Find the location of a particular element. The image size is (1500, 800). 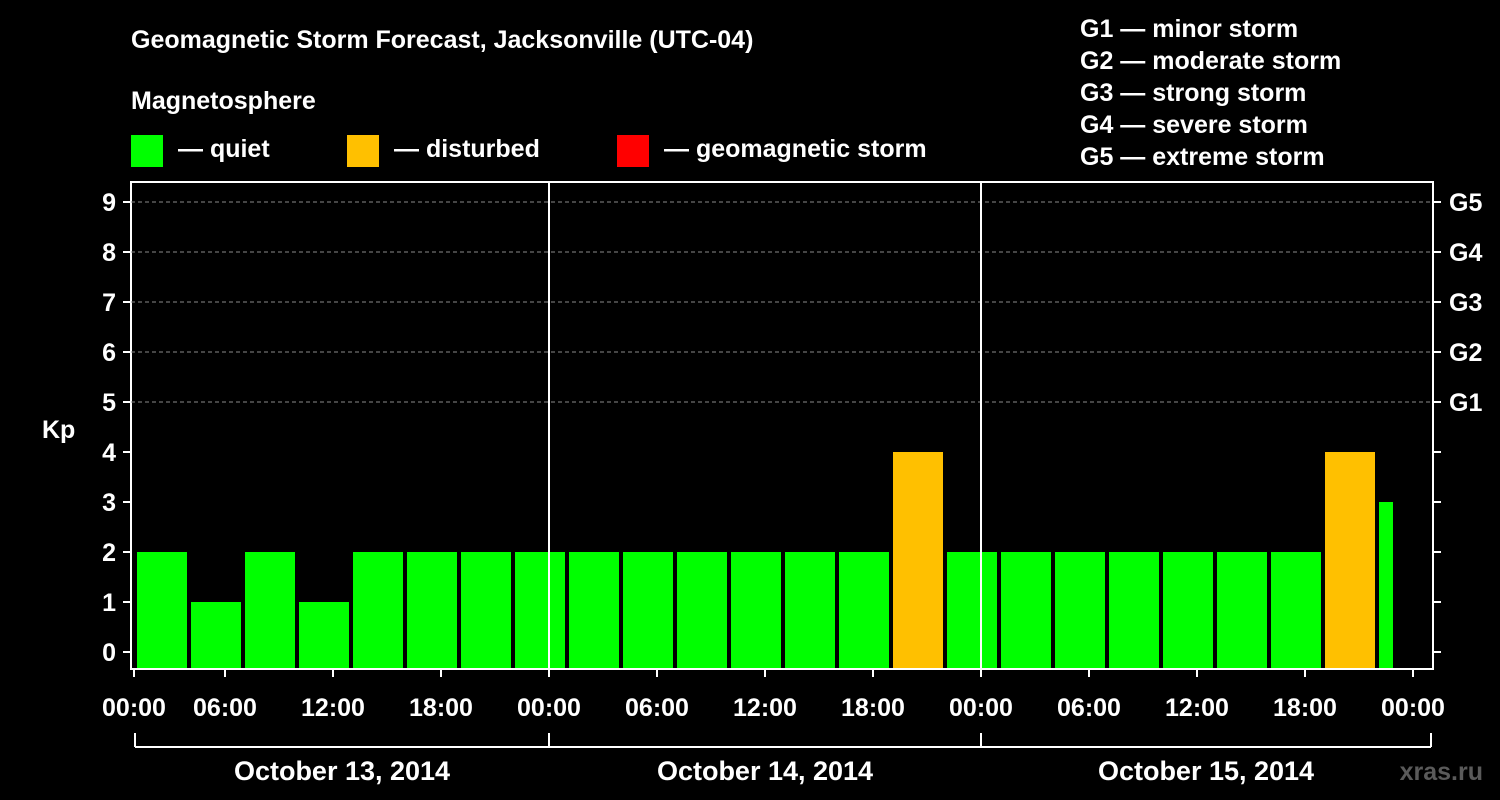

x-tick-label-2: 12:00 is located at coordinates (333, 708).